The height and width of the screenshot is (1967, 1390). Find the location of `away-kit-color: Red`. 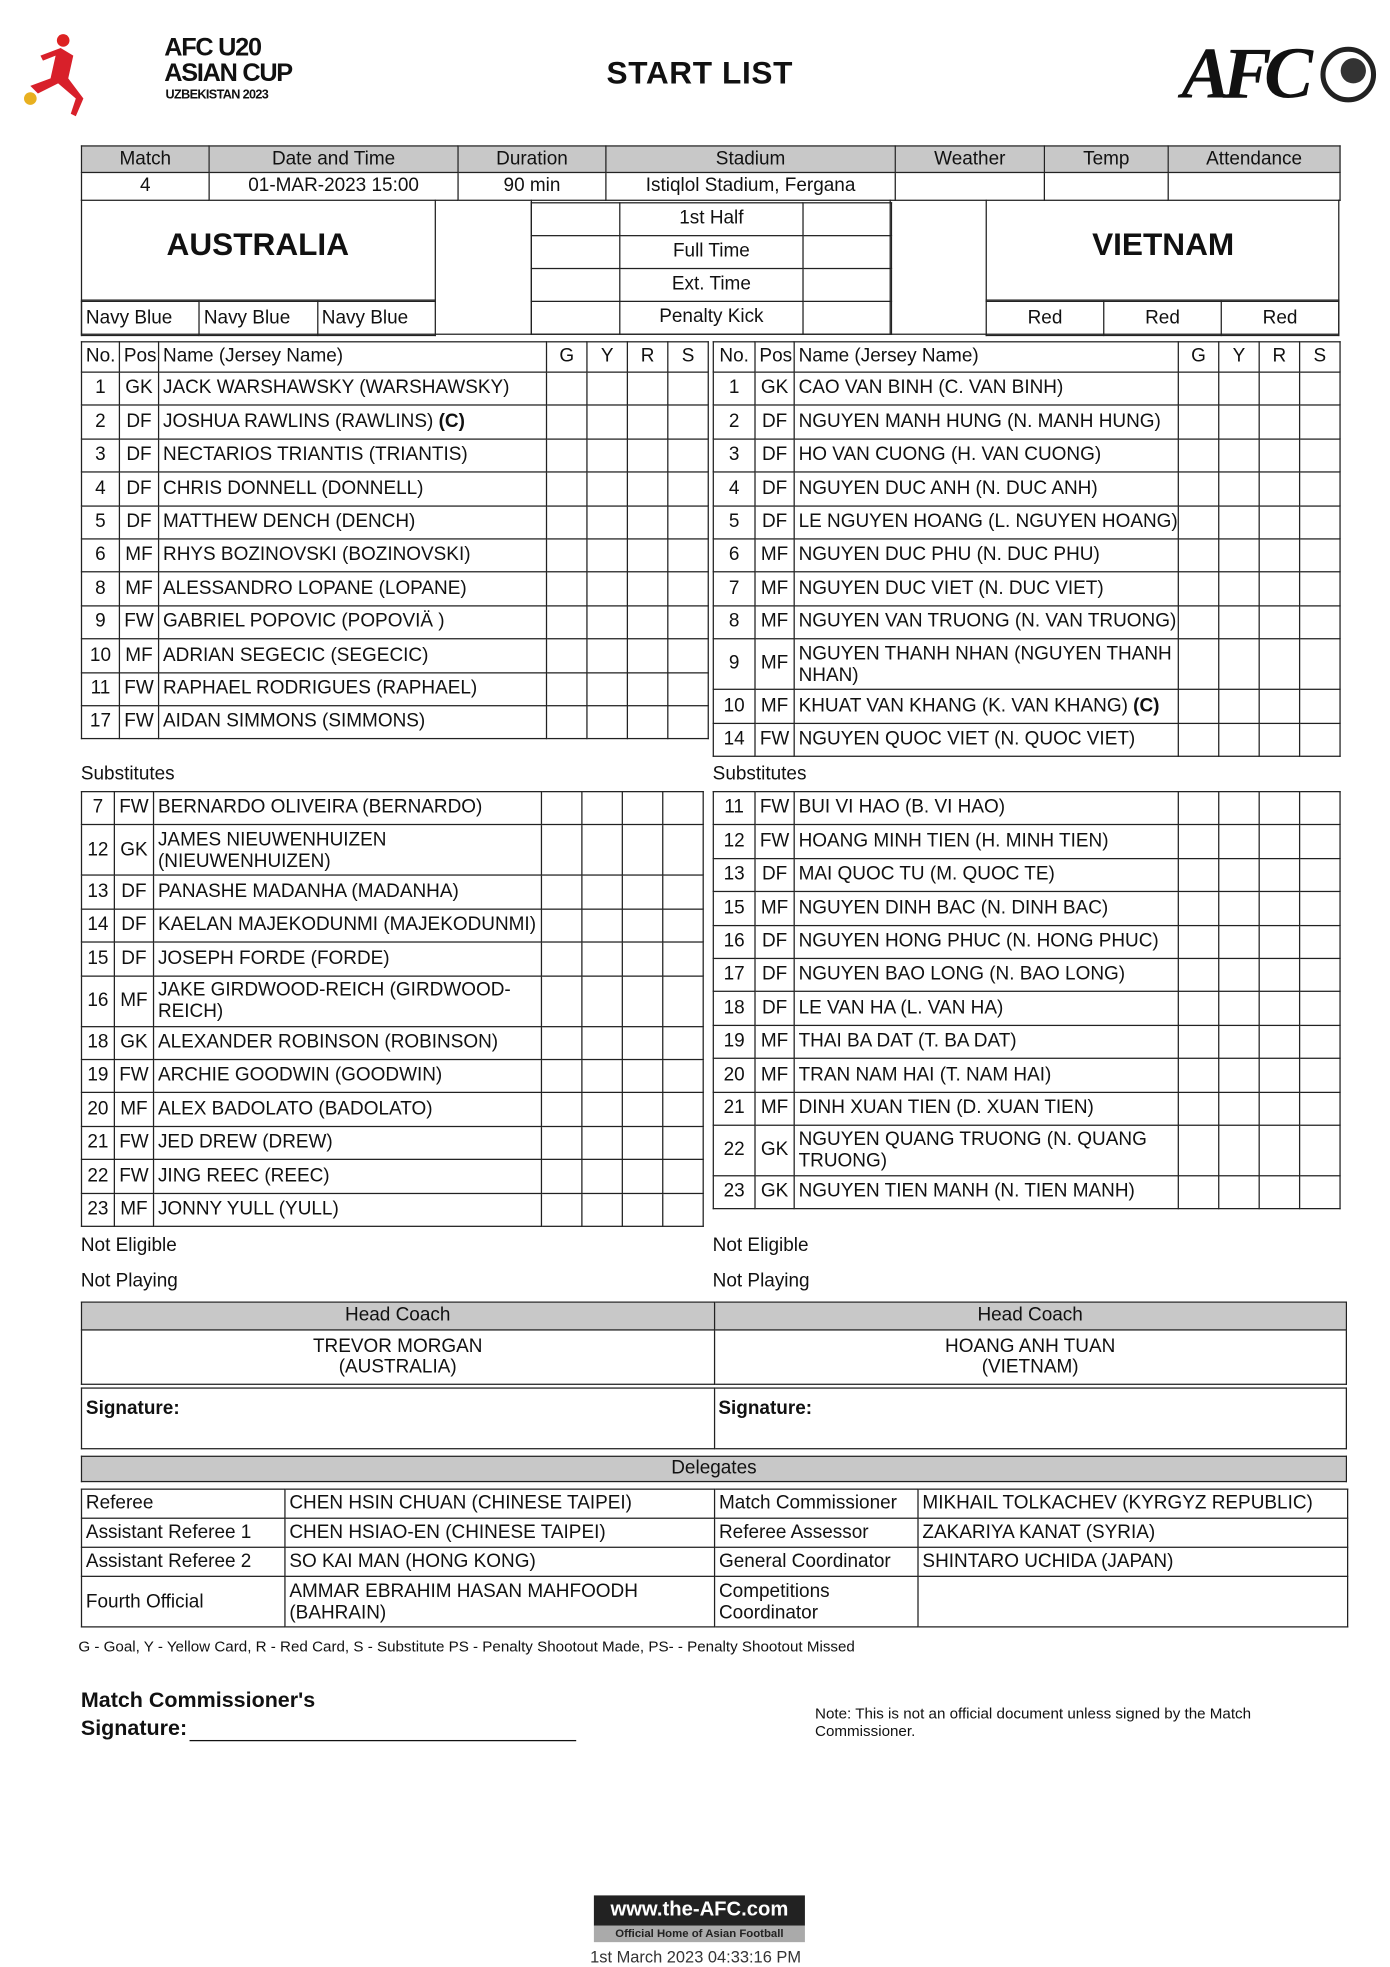

away-kit-color: Red is located at coordinates (1162, 318).